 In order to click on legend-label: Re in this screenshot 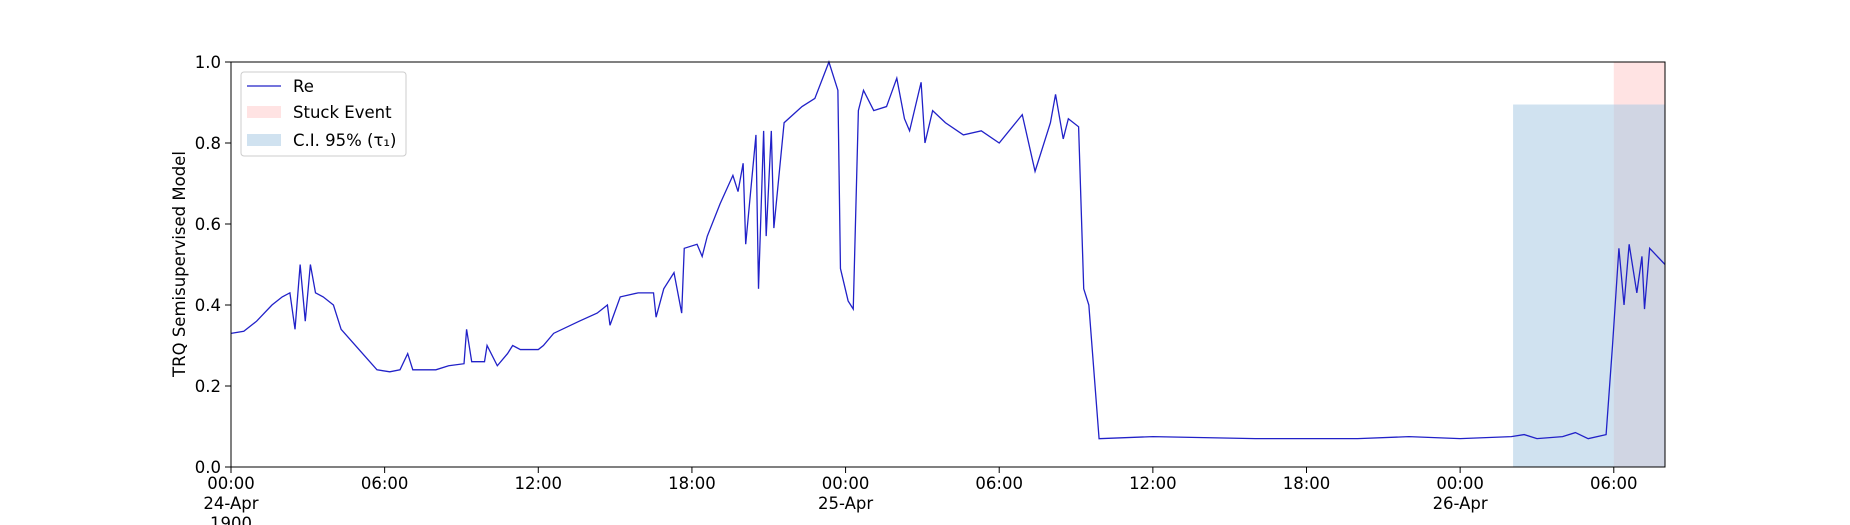, I will do `click(303, 86)`.